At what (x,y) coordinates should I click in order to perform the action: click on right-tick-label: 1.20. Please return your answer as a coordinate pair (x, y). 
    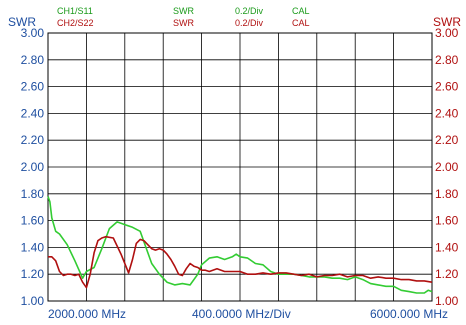
    Looking at the image, I should click on (447, 274).